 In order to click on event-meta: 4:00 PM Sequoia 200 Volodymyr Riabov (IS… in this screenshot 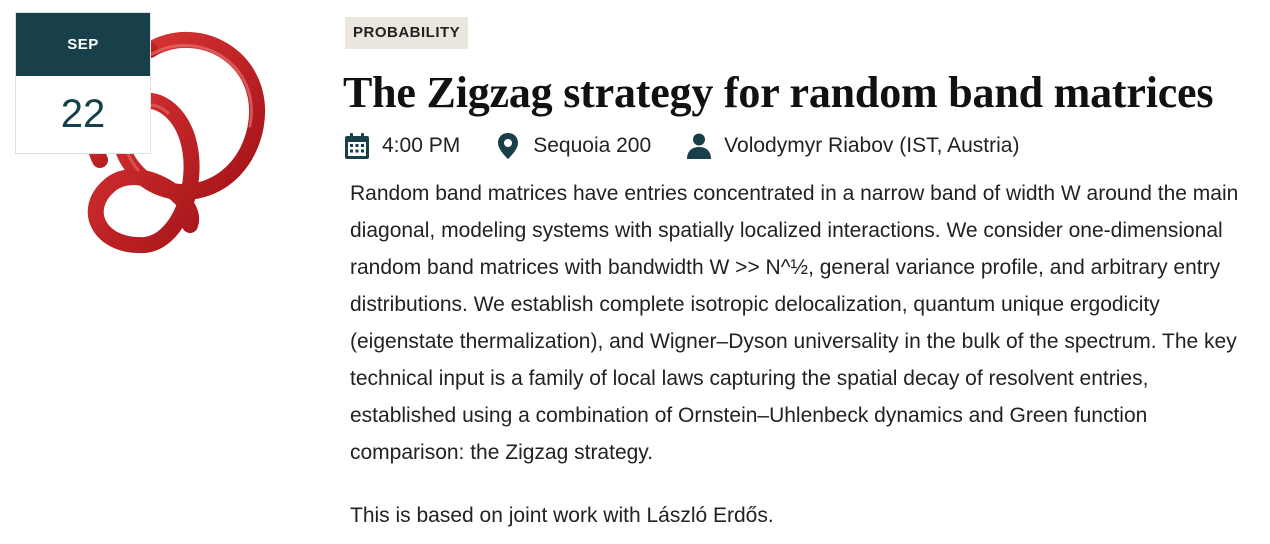, I will do `click(797, 146)`.